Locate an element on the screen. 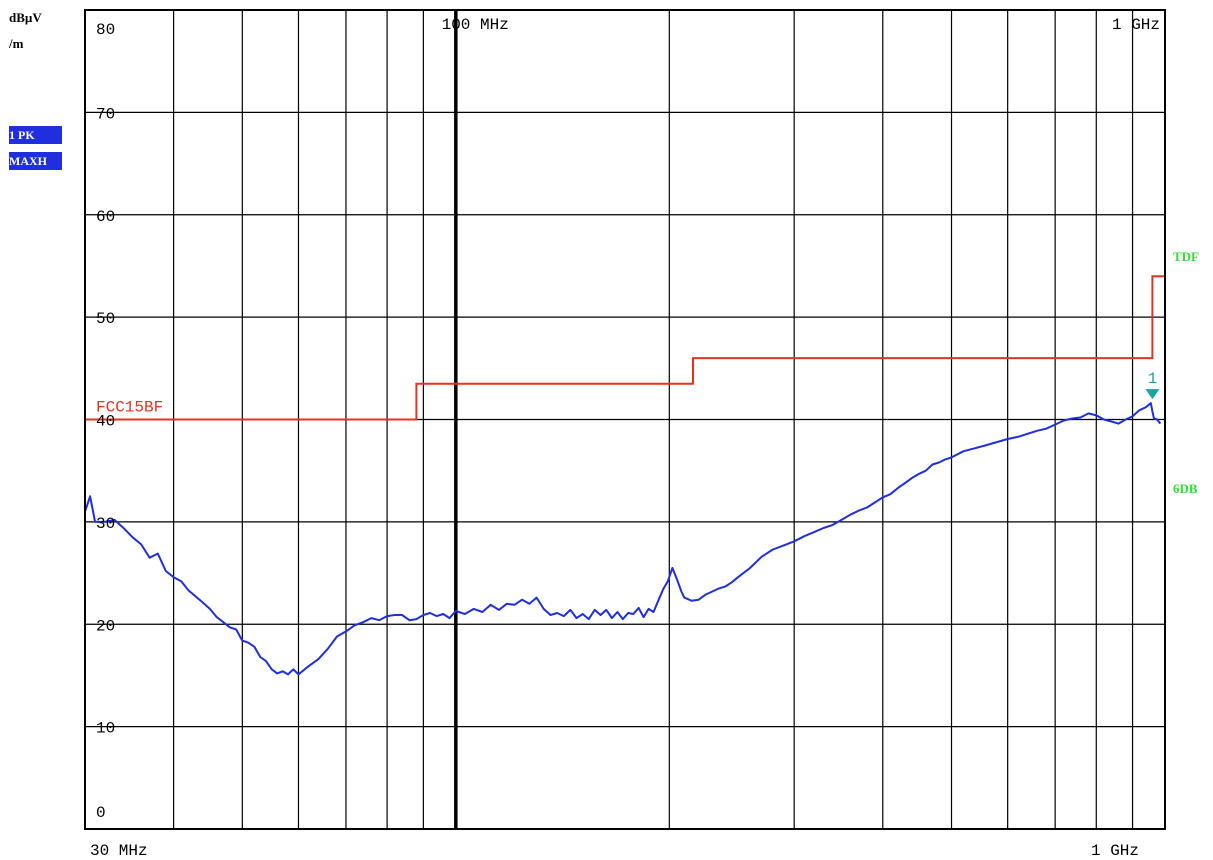 The height and width of the screenshot is (860, 1213). y-tick-label: 60 is located at coordinates (105, 217).